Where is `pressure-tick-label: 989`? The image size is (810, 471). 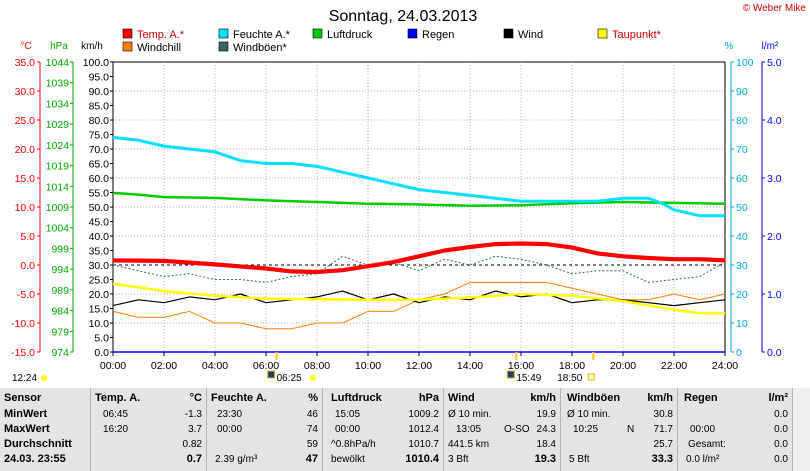 pressure-tick-label: 989 is located at coordinates (60, 291).